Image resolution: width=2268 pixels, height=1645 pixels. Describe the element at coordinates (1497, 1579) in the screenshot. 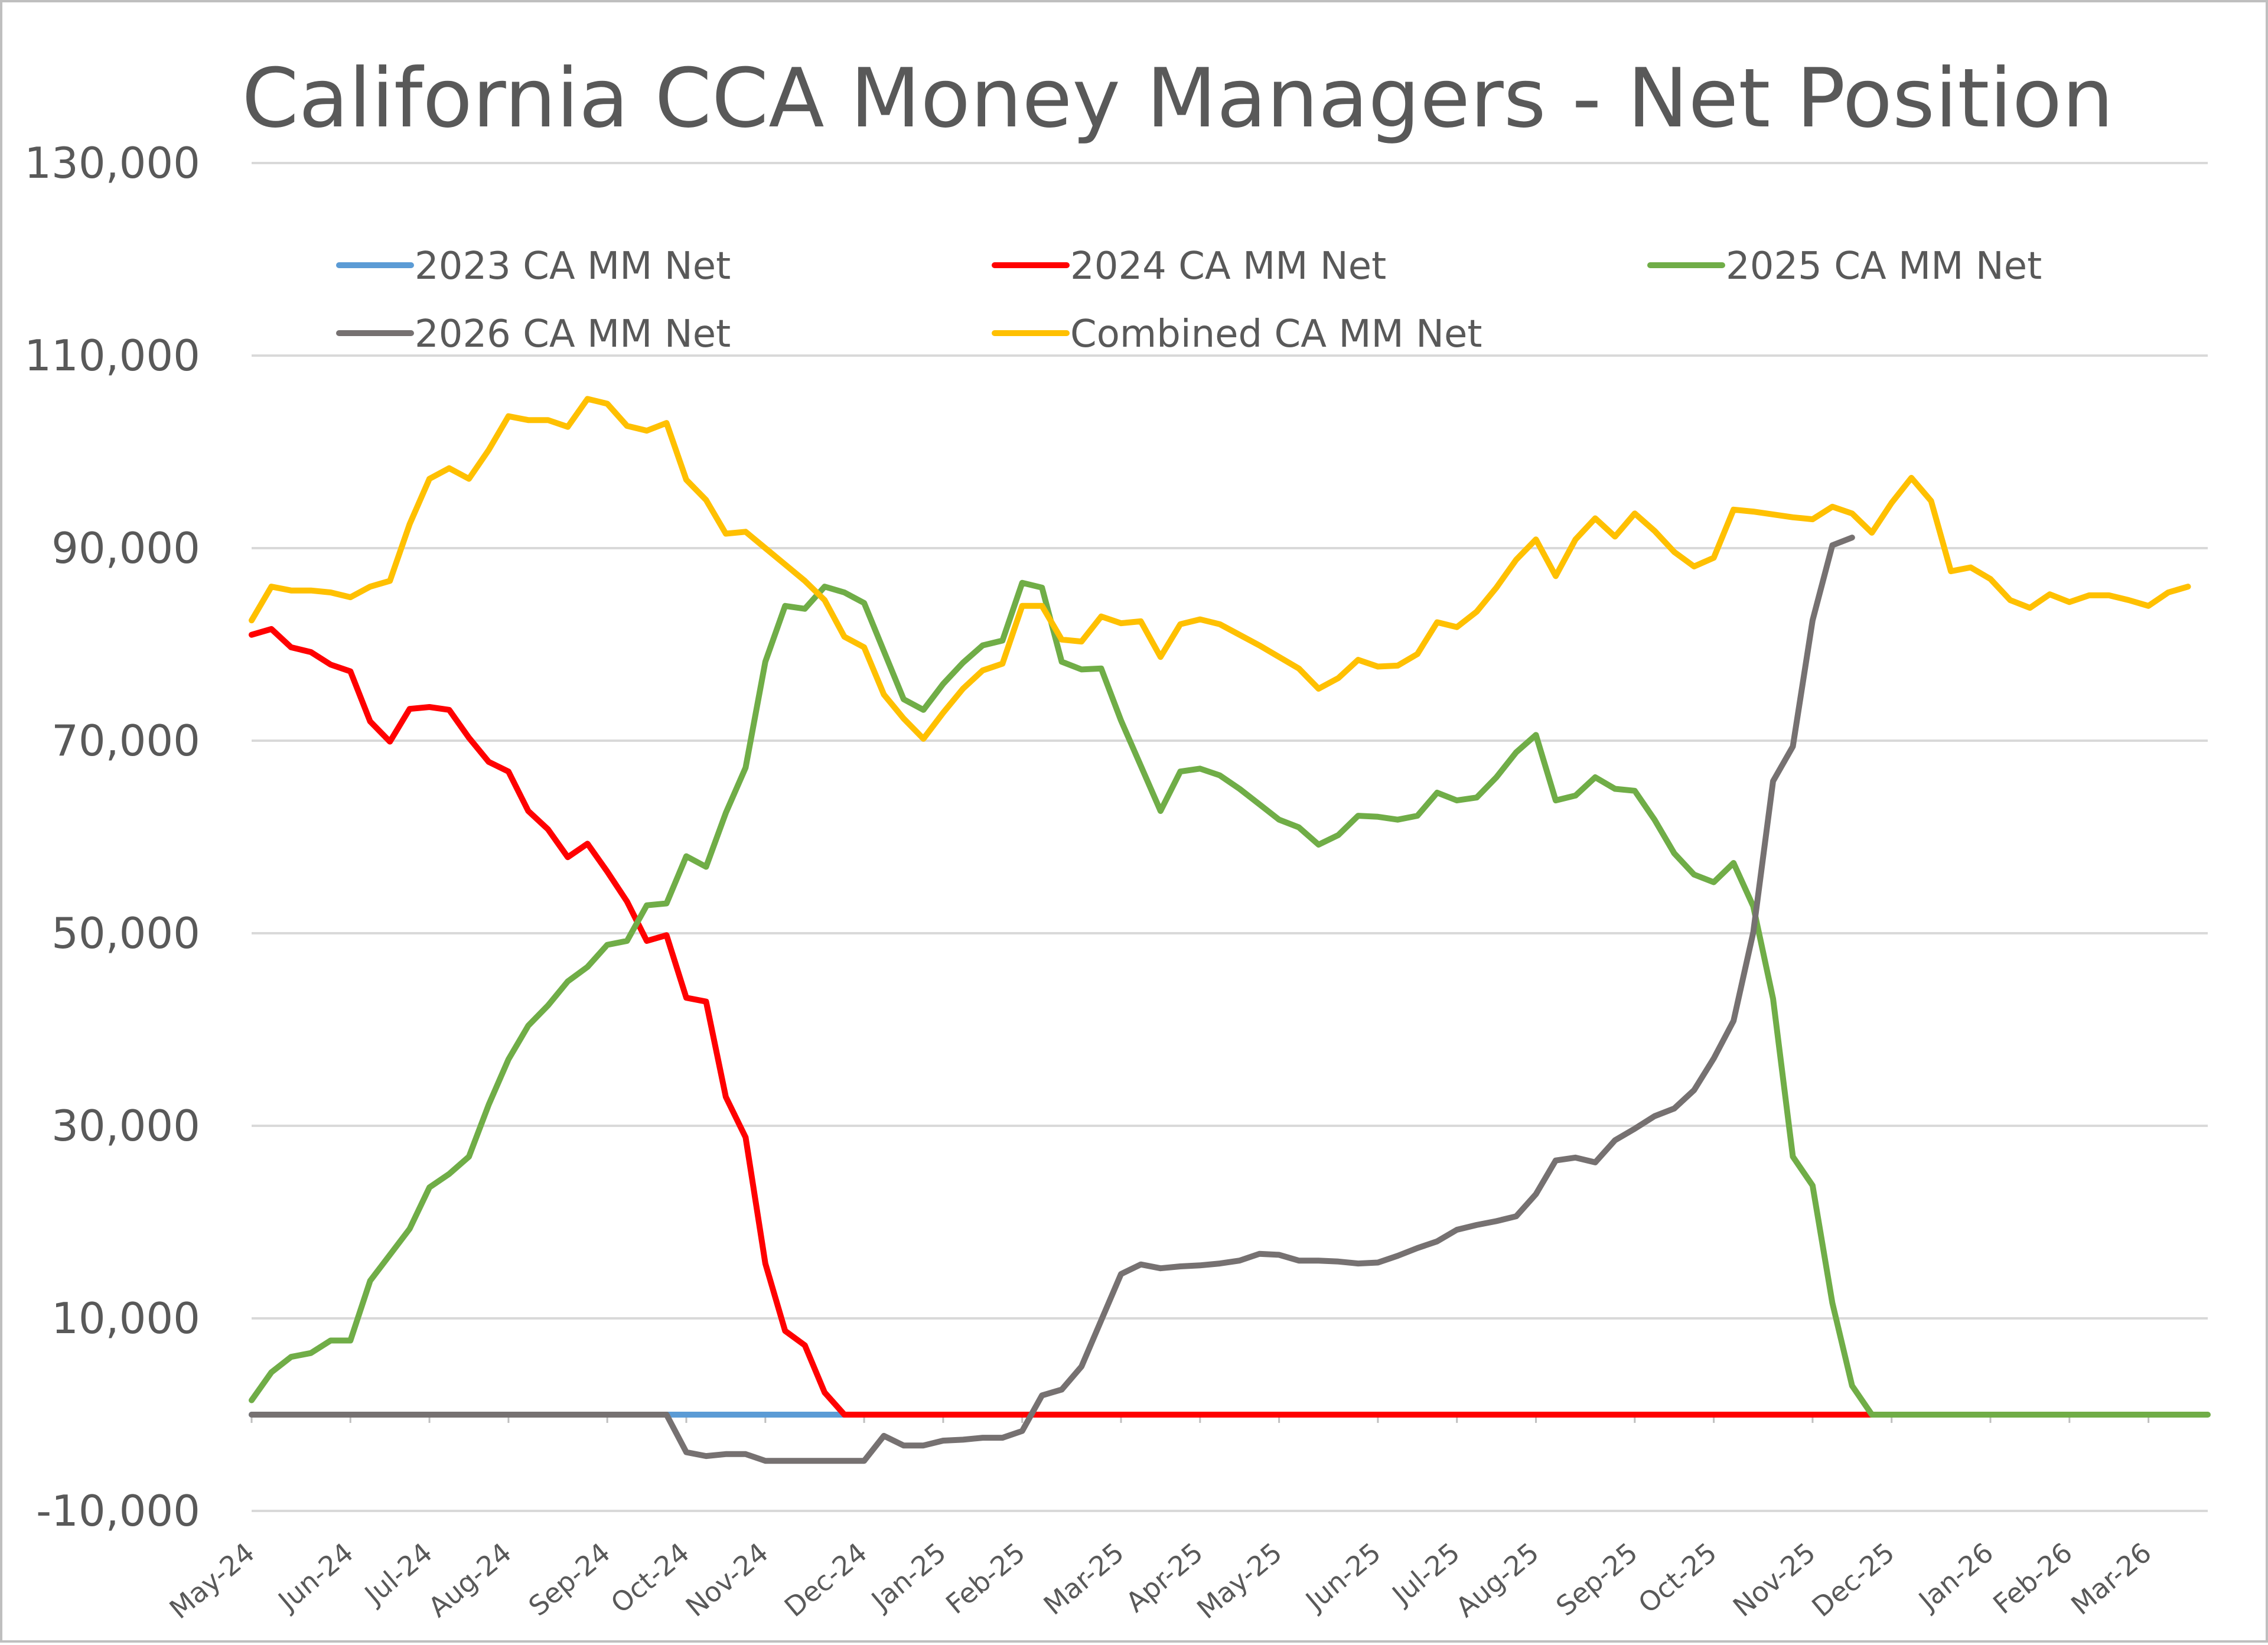

I see `x-tick-label: Aug-25` at that location.